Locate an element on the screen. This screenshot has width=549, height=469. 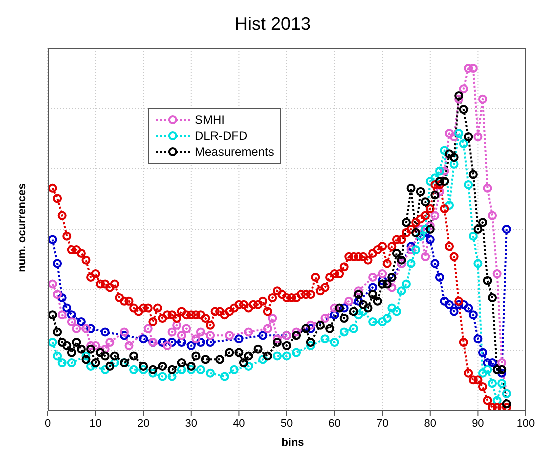
legend-label: SMHI is located at coordinates (210, 120).